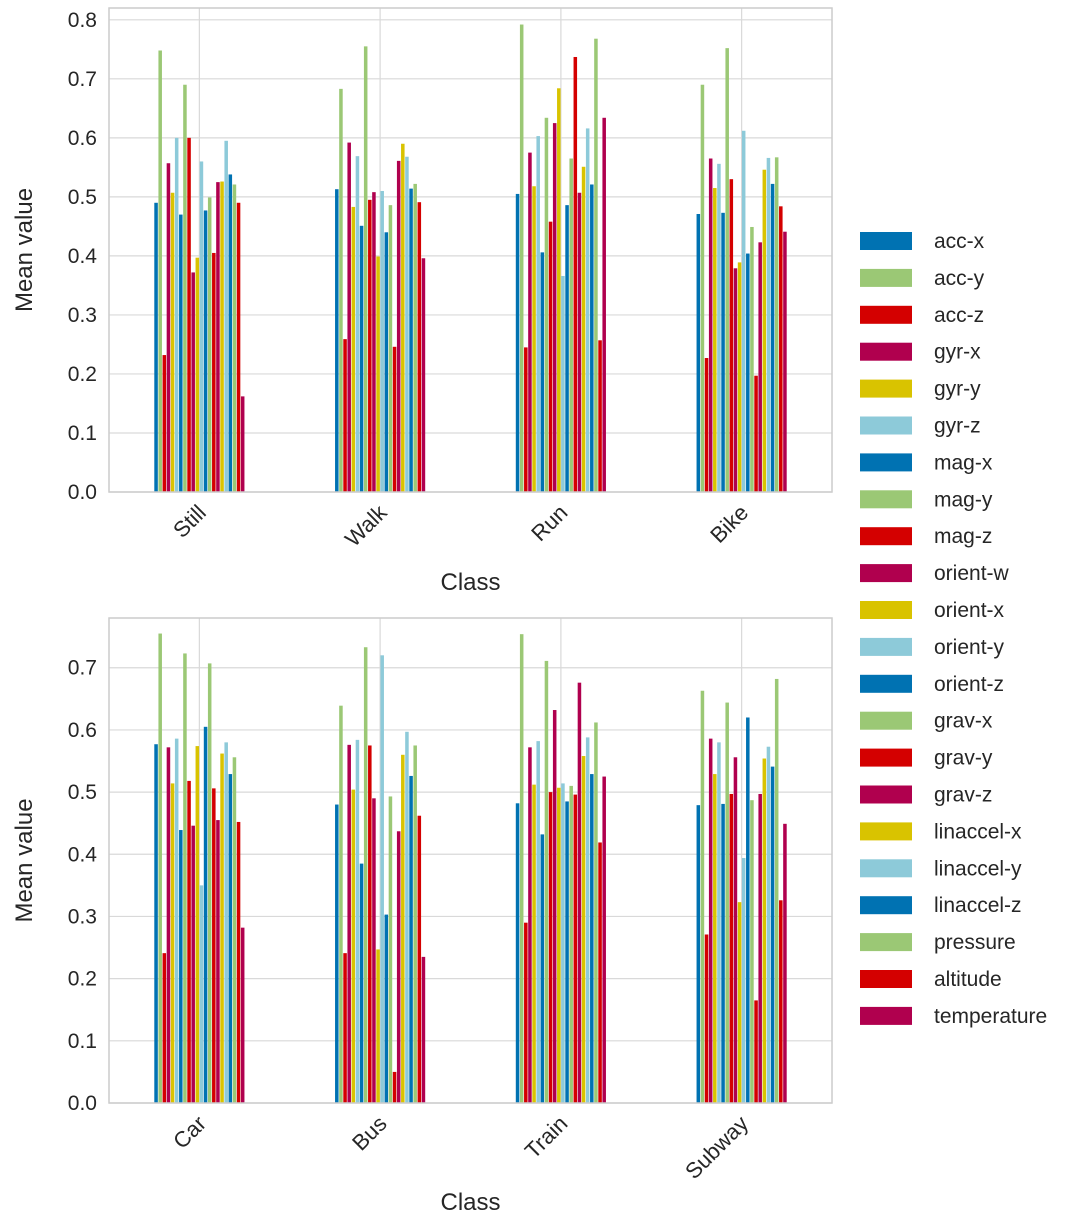 The image size is (1079, 1223). I want to click on legend-swatch-acc-x, so click(886, 241).